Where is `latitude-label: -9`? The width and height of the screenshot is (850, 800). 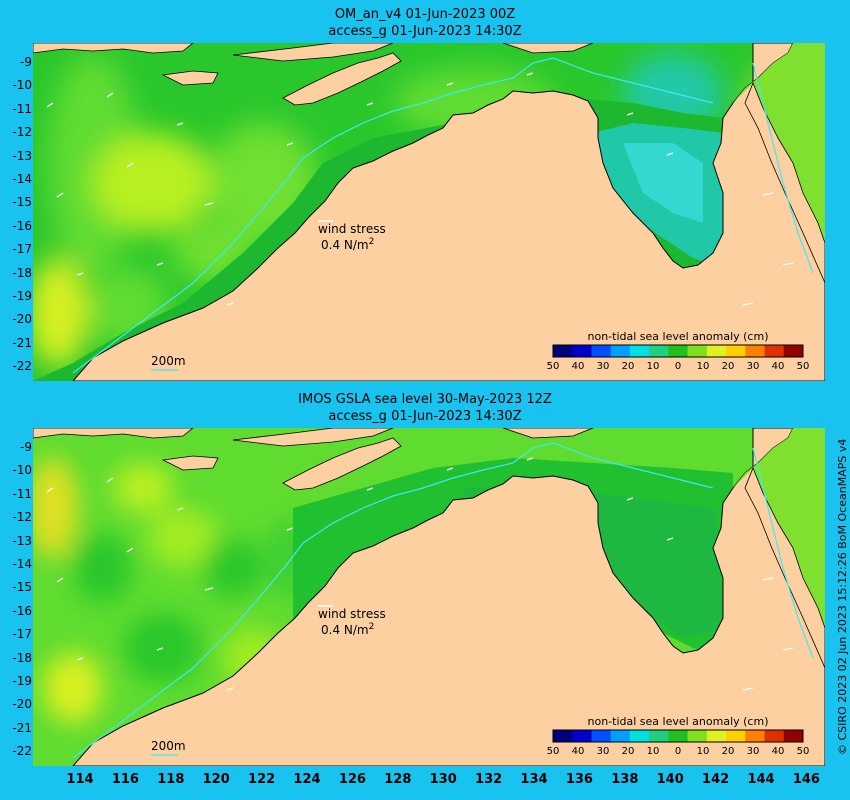
latitude-label: -9 is located at coordinates (26, 447).